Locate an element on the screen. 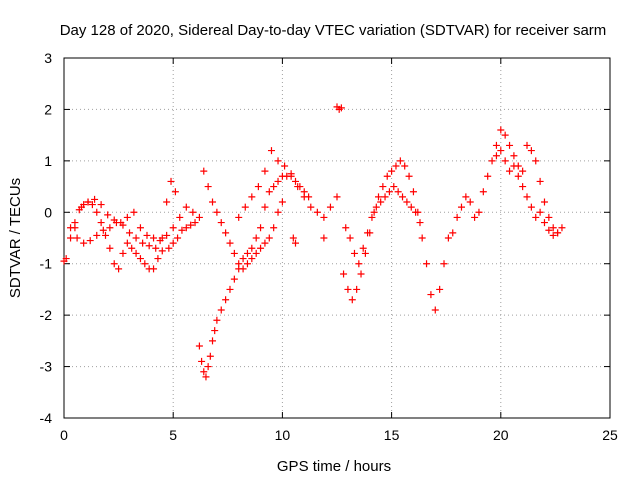 Image resolution: width=640 pixels, height=480 pixels. x-axis-label: GPS time / hours is located at coordinates (334, 466).